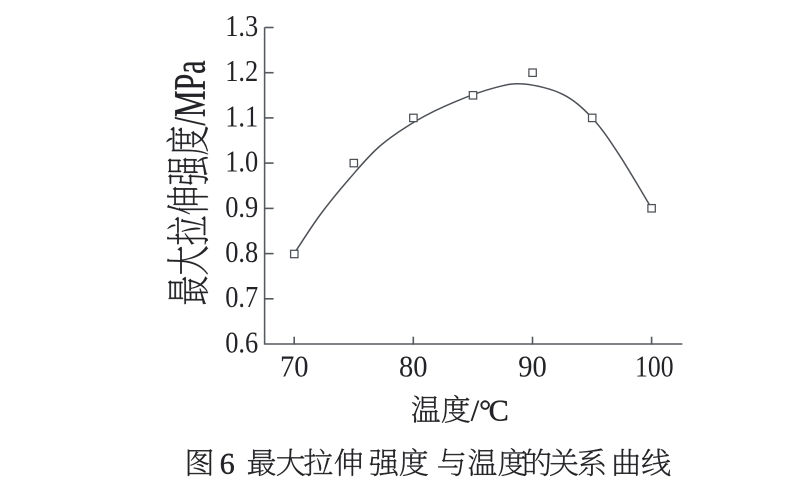 Image resolution: width=812 pixels, height=497 pixels. Describe the element at coordinates (241, 251) in the screenshot. I see `svg-text: 0.8` at that location.